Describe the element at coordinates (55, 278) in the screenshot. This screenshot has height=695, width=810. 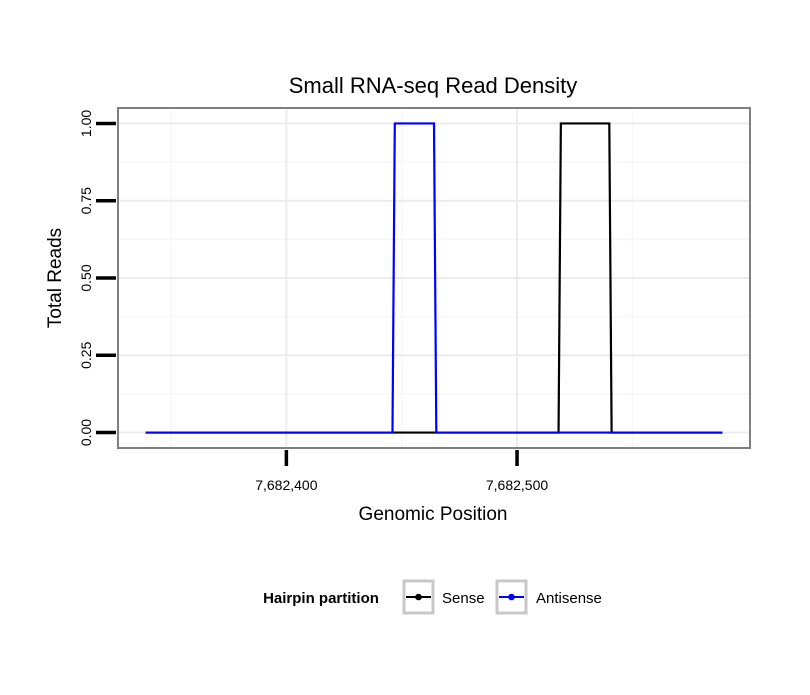
I see `y-axis-label: Total Reads` at that location.